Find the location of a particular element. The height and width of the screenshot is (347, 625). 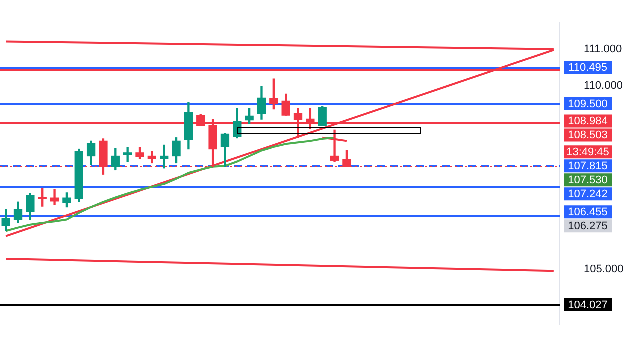

ref-line-label: 108.984 is located at coordinates (588, 122).